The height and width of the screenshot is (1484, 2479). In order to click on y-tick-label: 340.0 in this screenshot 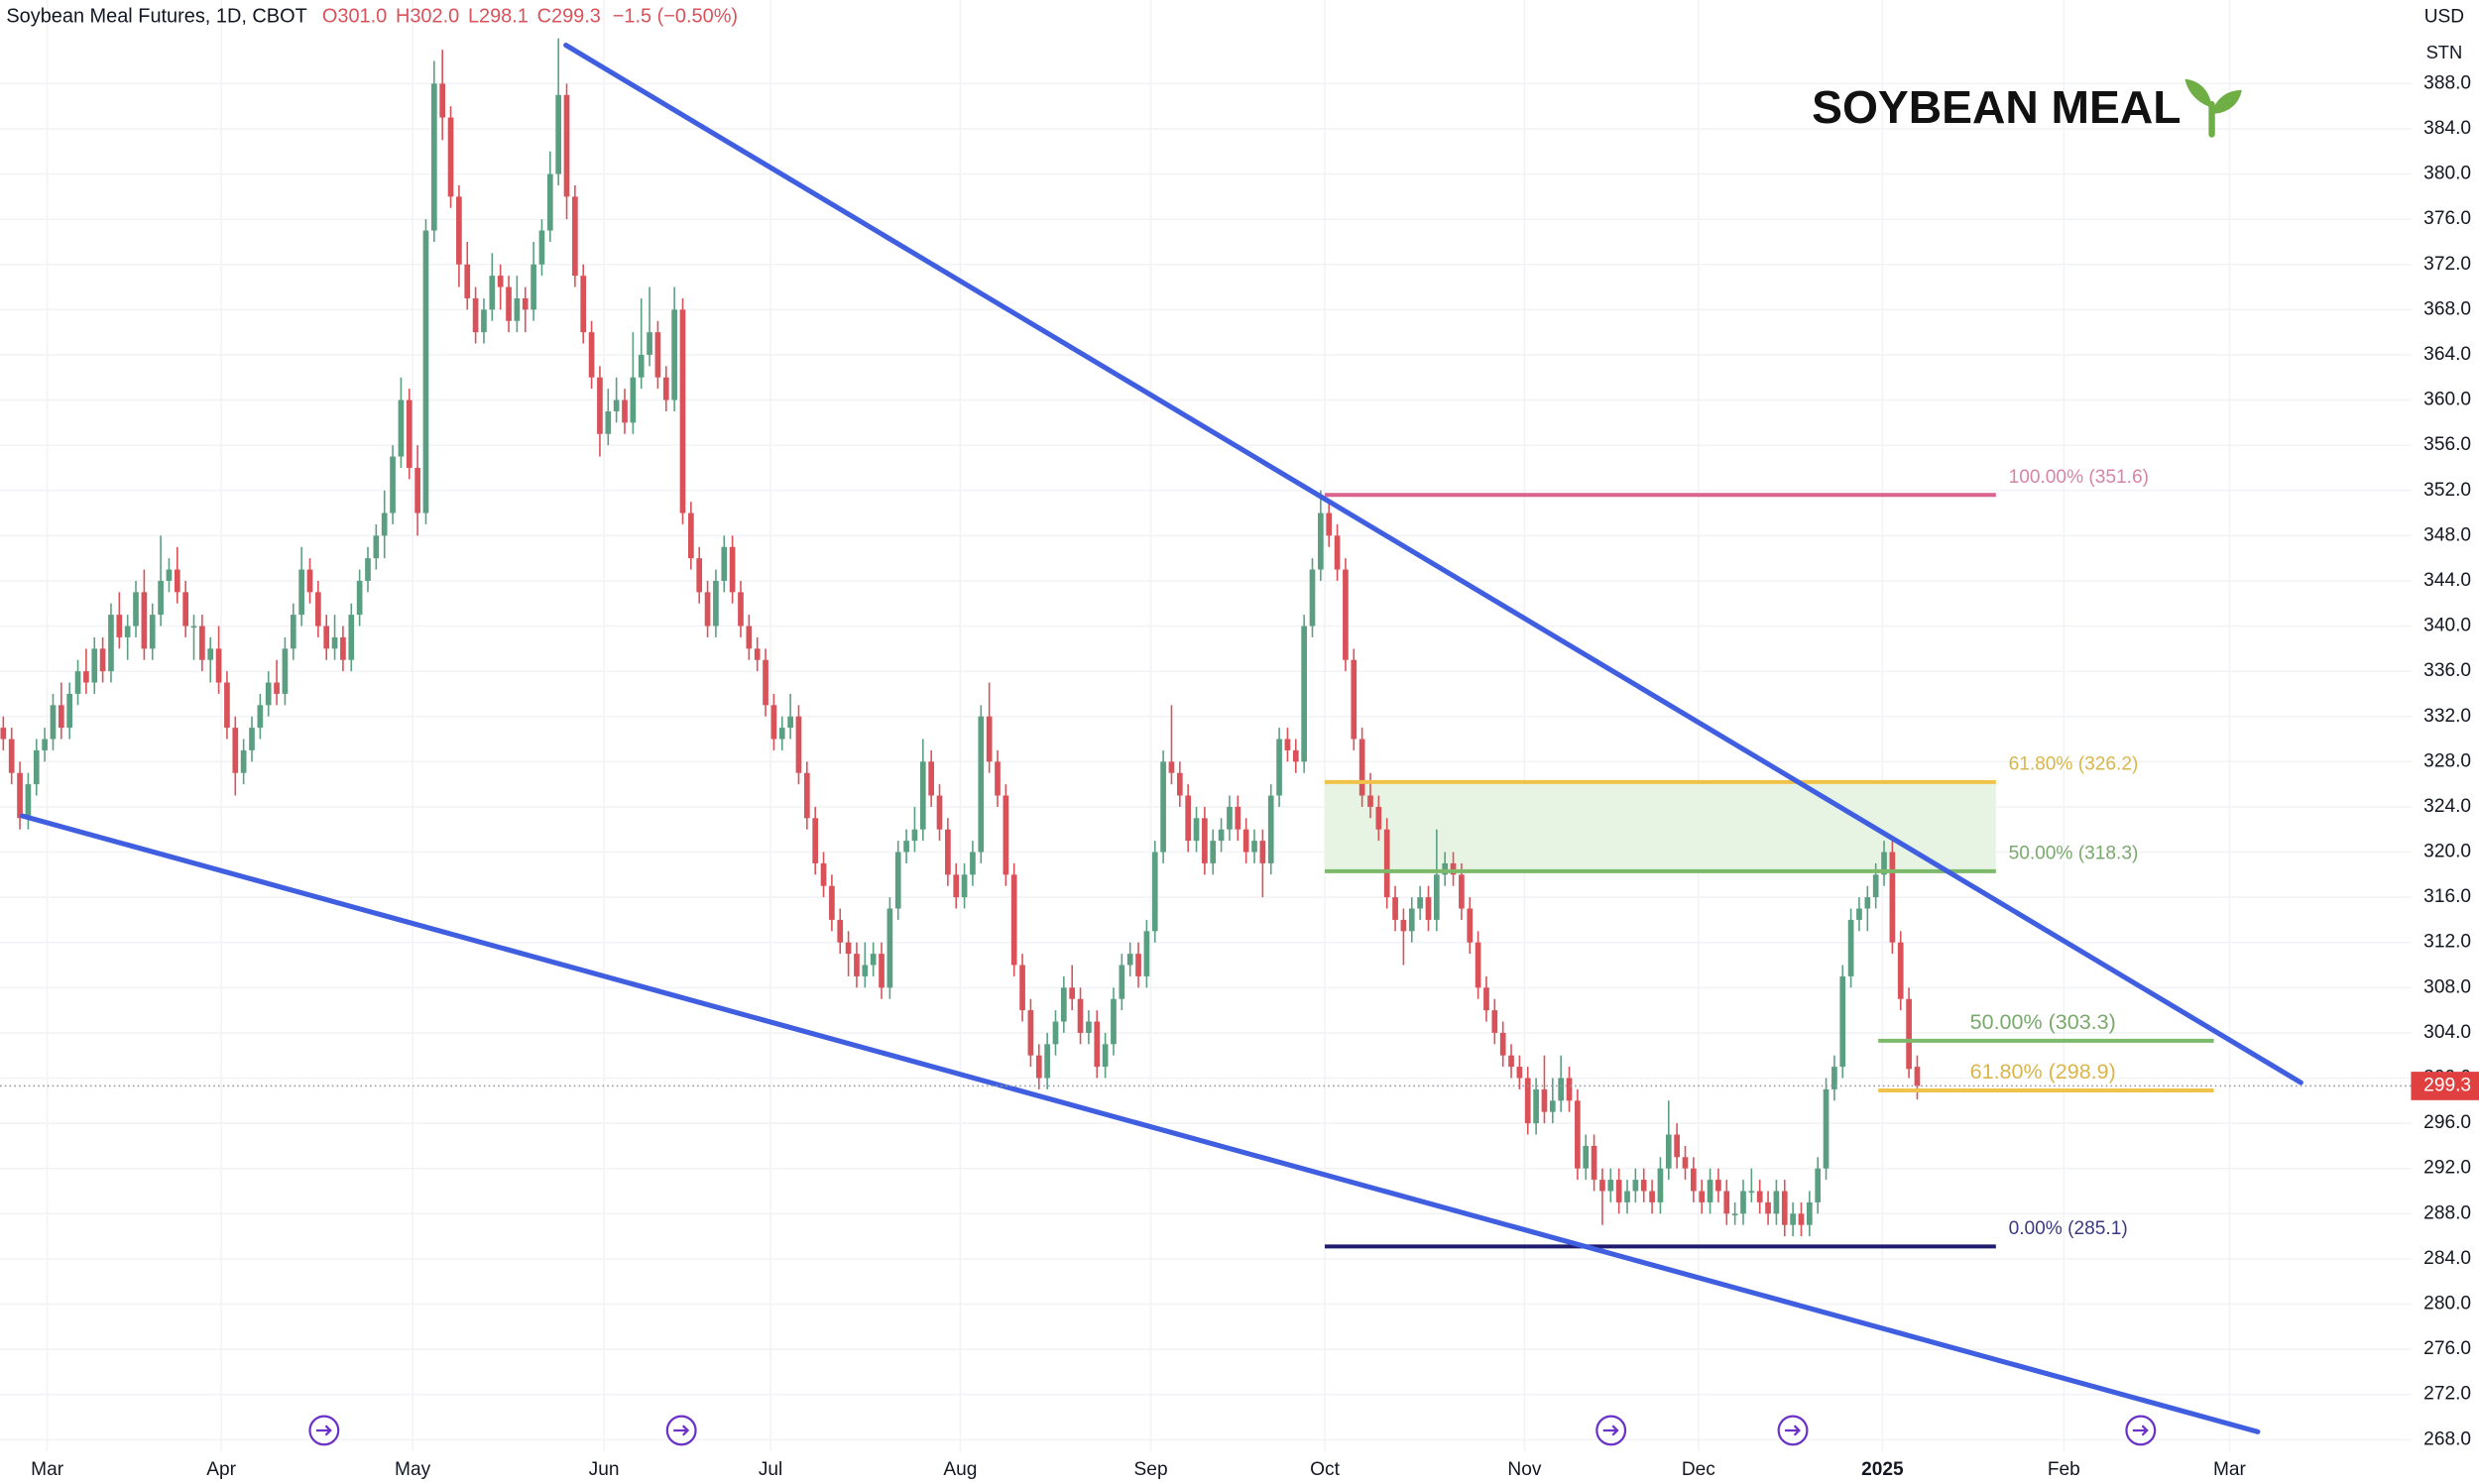, I will do `click(2447, 626)`.